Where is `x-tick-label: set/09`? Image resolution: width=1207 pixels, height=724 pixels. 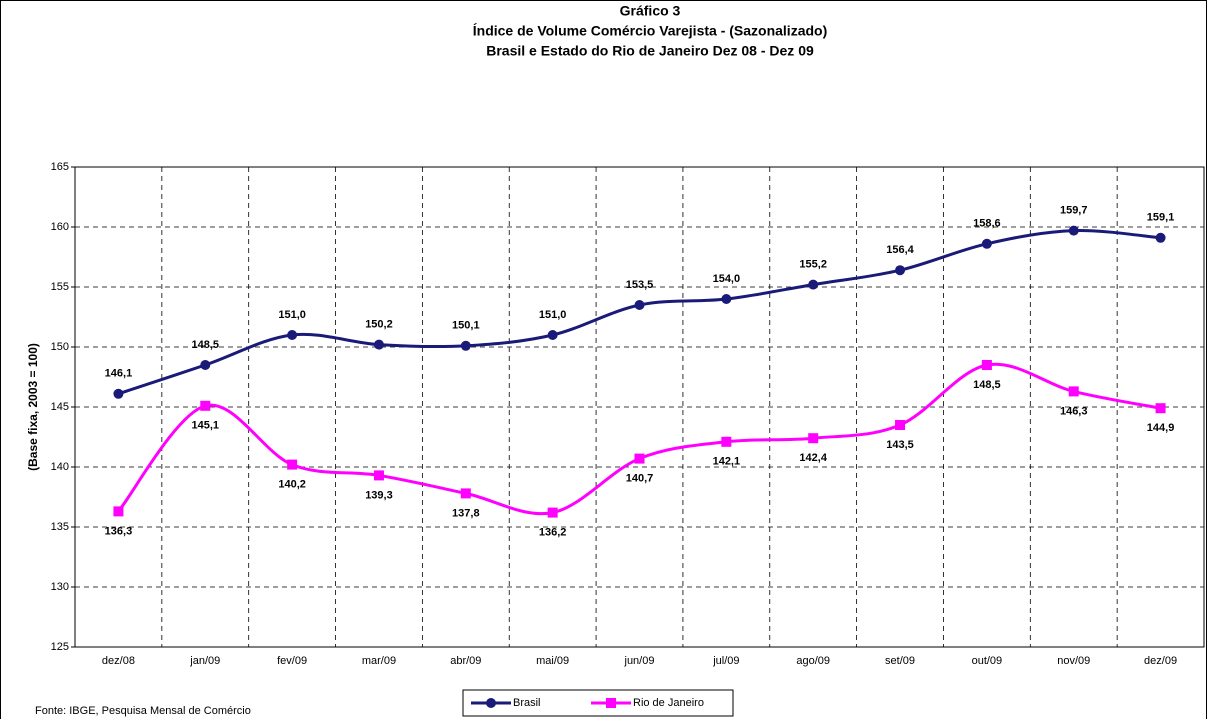
x-tick-label: set/09 is located at coordinates (900, 661).